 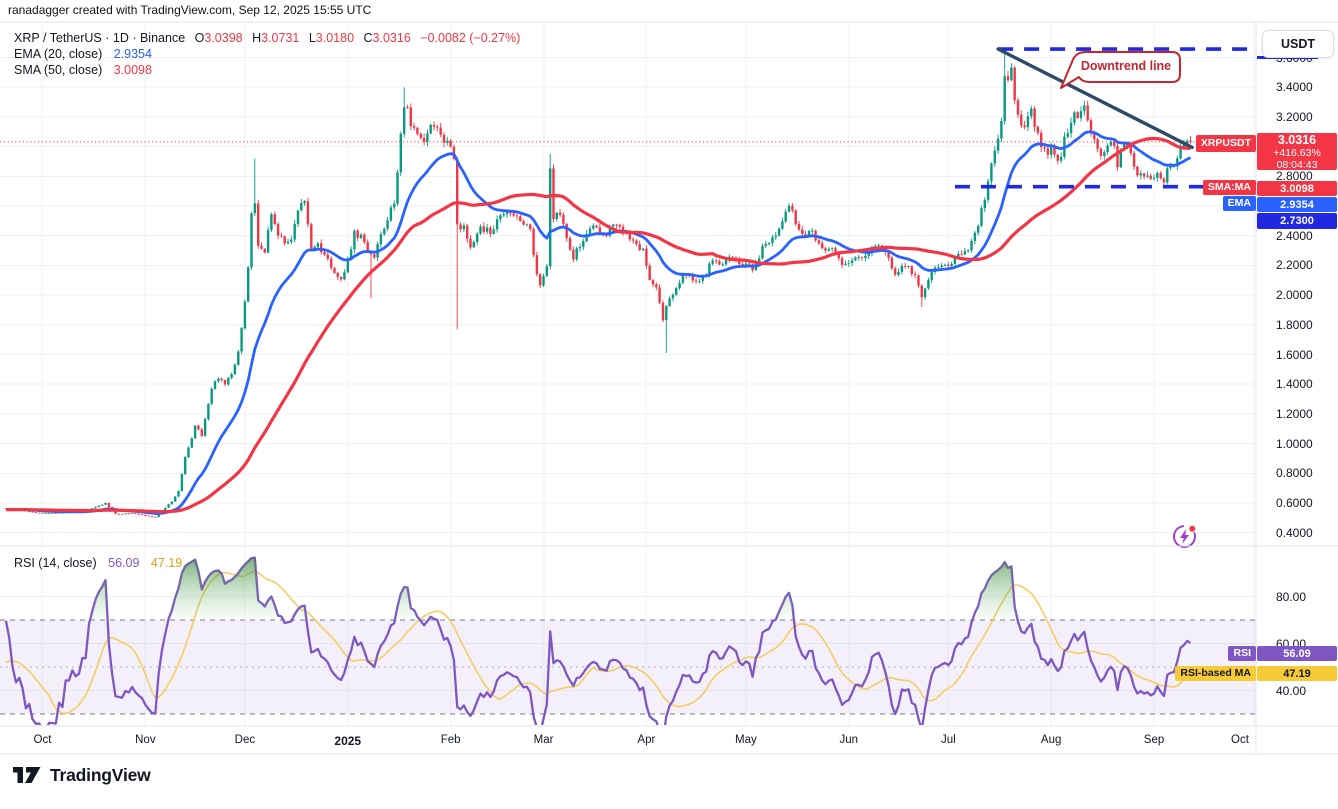 I want to click on price-tick: 0.8000, so click(x=1294, y=473).